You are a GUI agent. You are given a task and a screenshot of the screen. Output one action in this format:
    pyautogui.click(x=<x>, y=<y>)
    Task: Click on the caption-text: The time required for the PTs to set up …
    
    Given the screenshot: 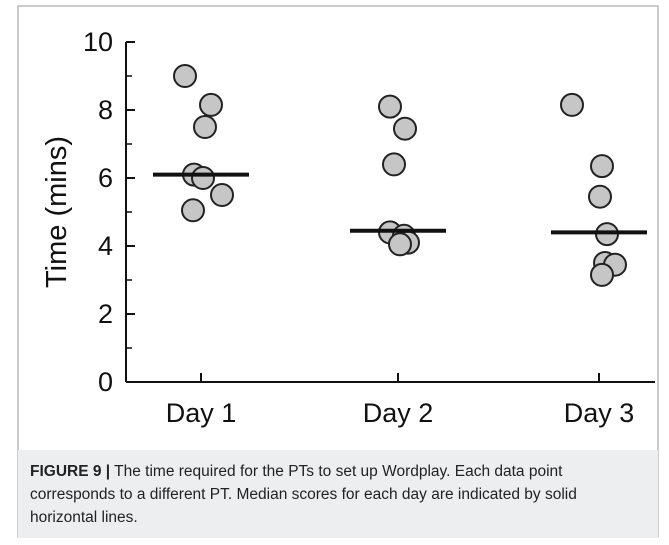 What is the action you would take?
    pyautogui.click(x=303, y=494)
    